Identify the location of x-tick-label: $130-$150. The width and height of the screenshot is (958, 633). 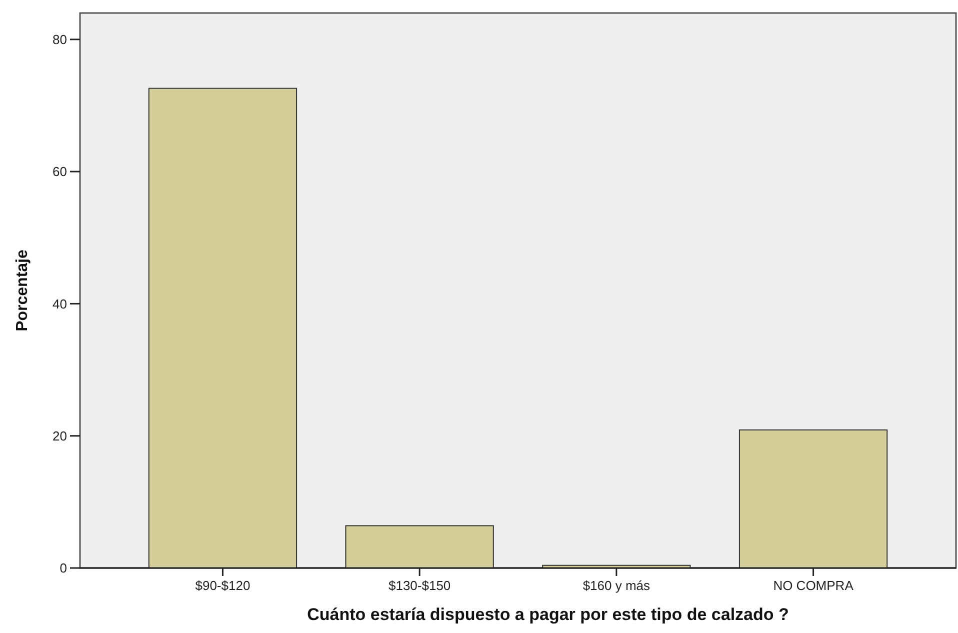
(419, 585).